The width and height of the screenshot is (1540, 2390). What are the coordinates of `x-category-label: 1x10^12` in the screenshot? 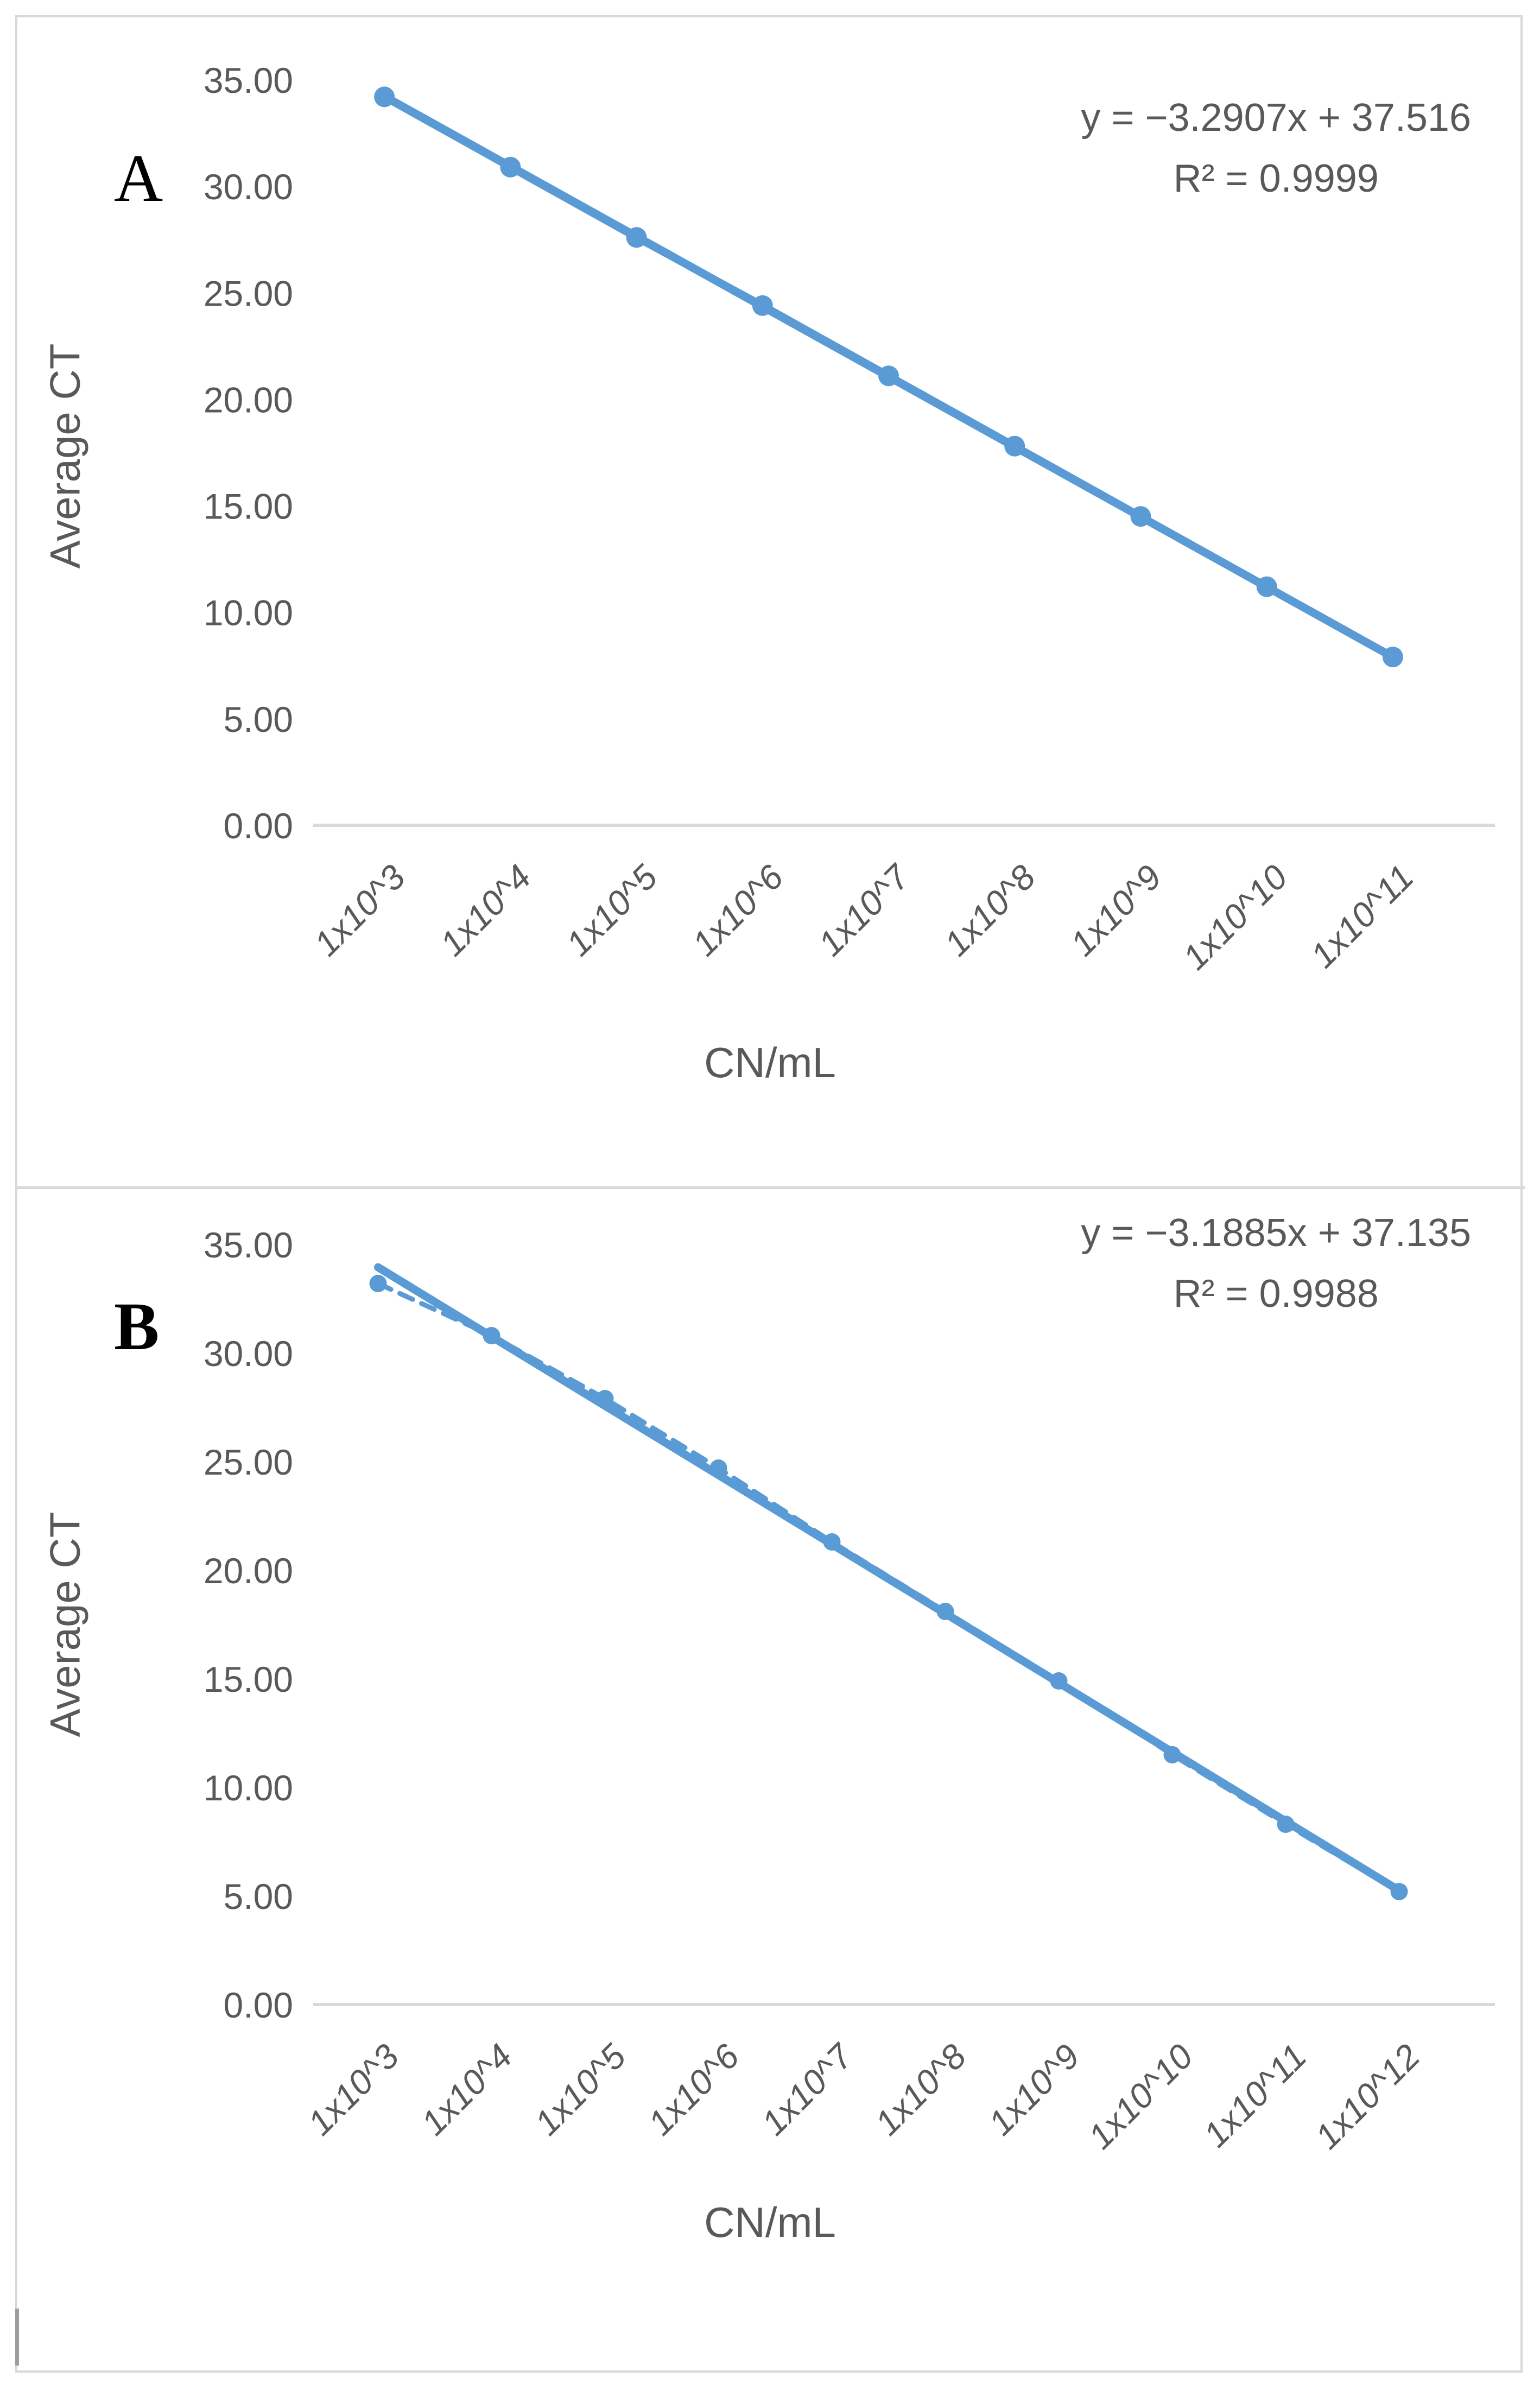 It's located at (1368, 2097).